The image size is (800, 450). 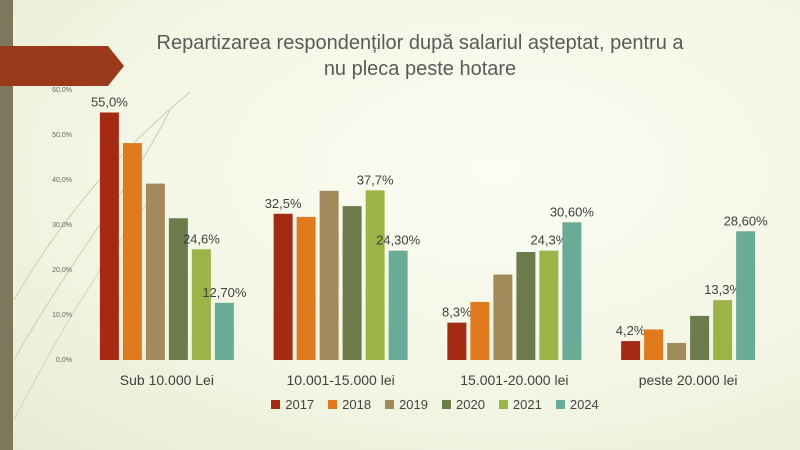 What do you see at coordinates (375, 179) in the screenshot?
I see `data-label: 37,7%` at bounding box center [375, 179].